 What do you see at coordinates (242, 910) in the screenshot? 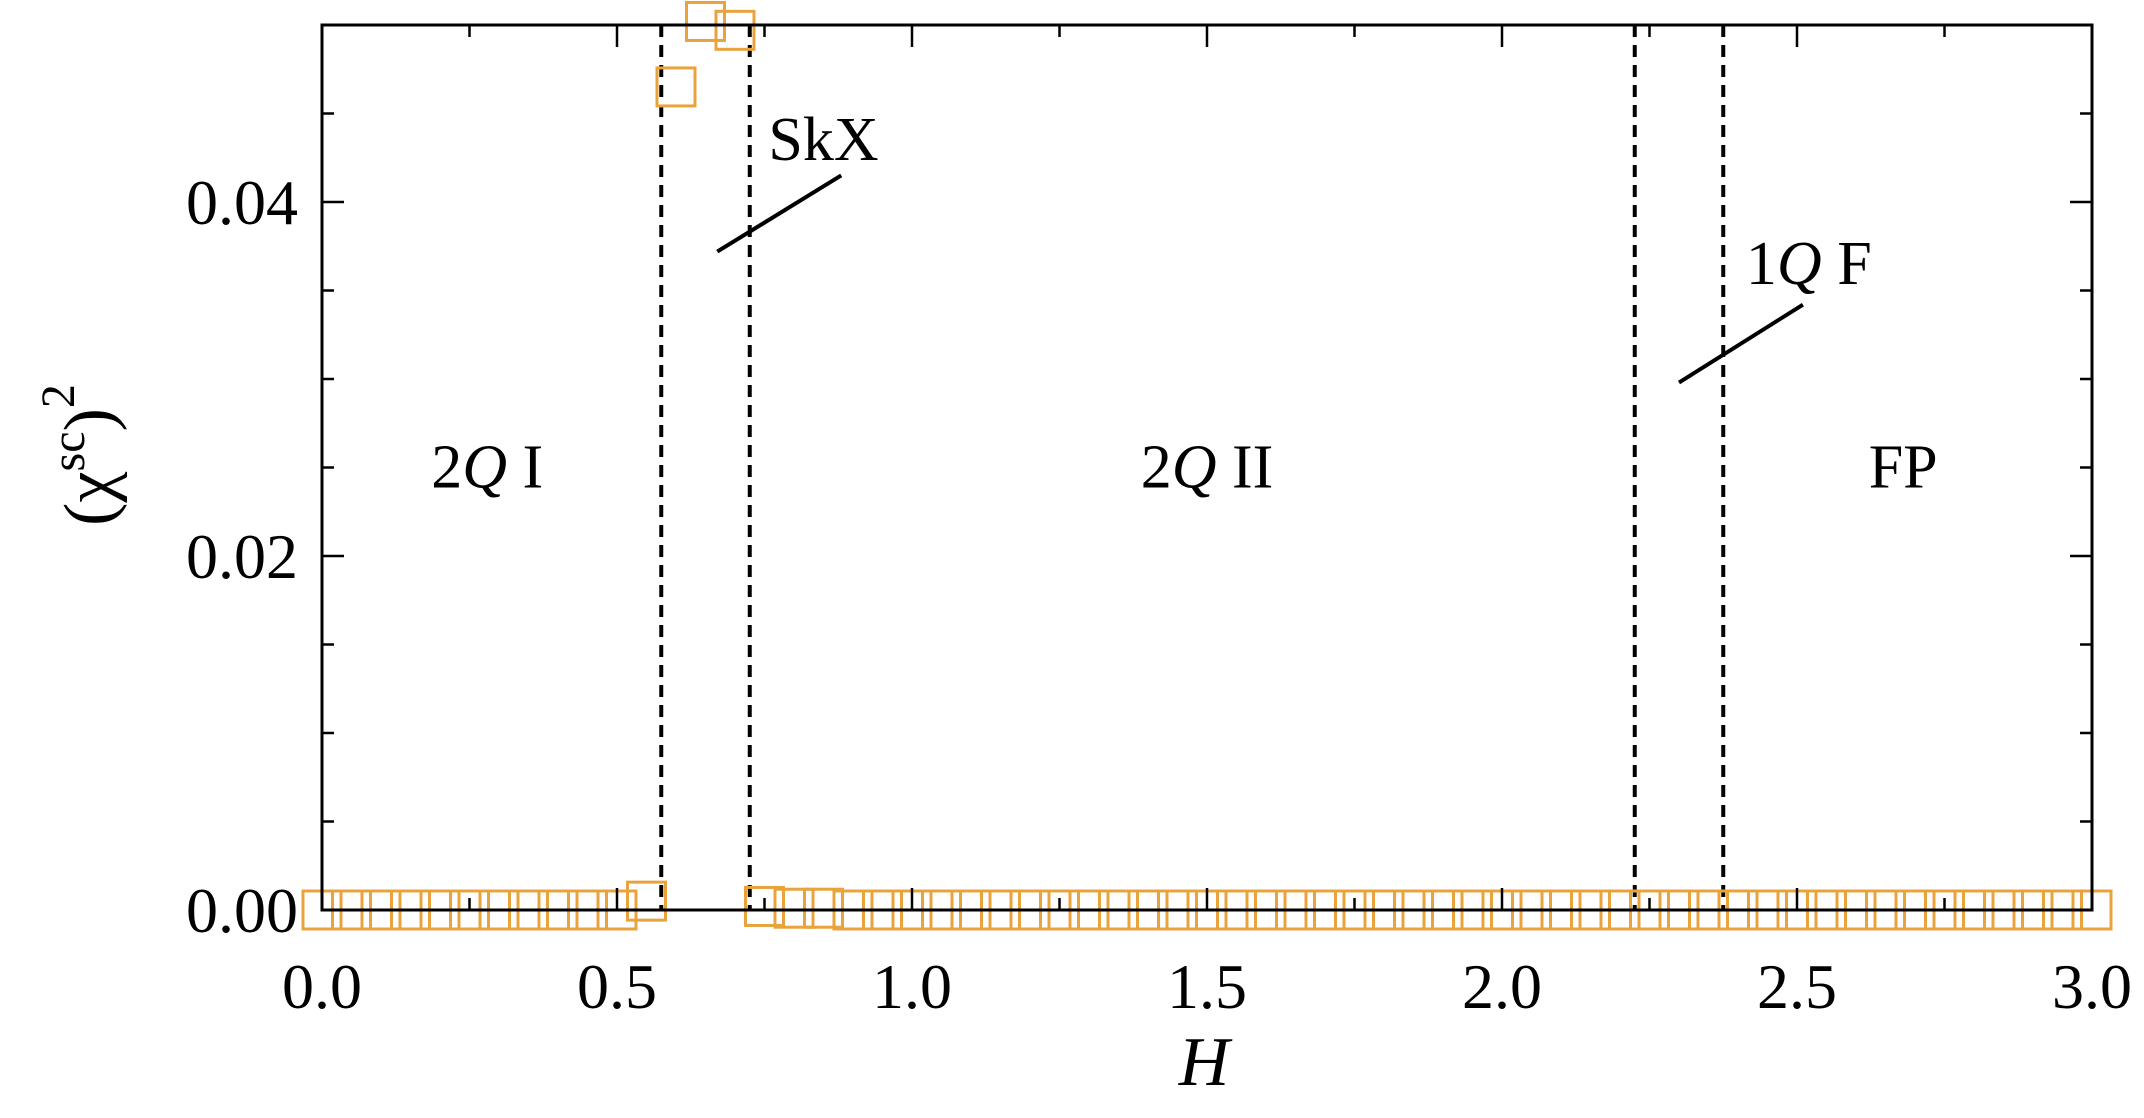
I see `y-tick-label: 0.00` at bounding box center [242, 910].